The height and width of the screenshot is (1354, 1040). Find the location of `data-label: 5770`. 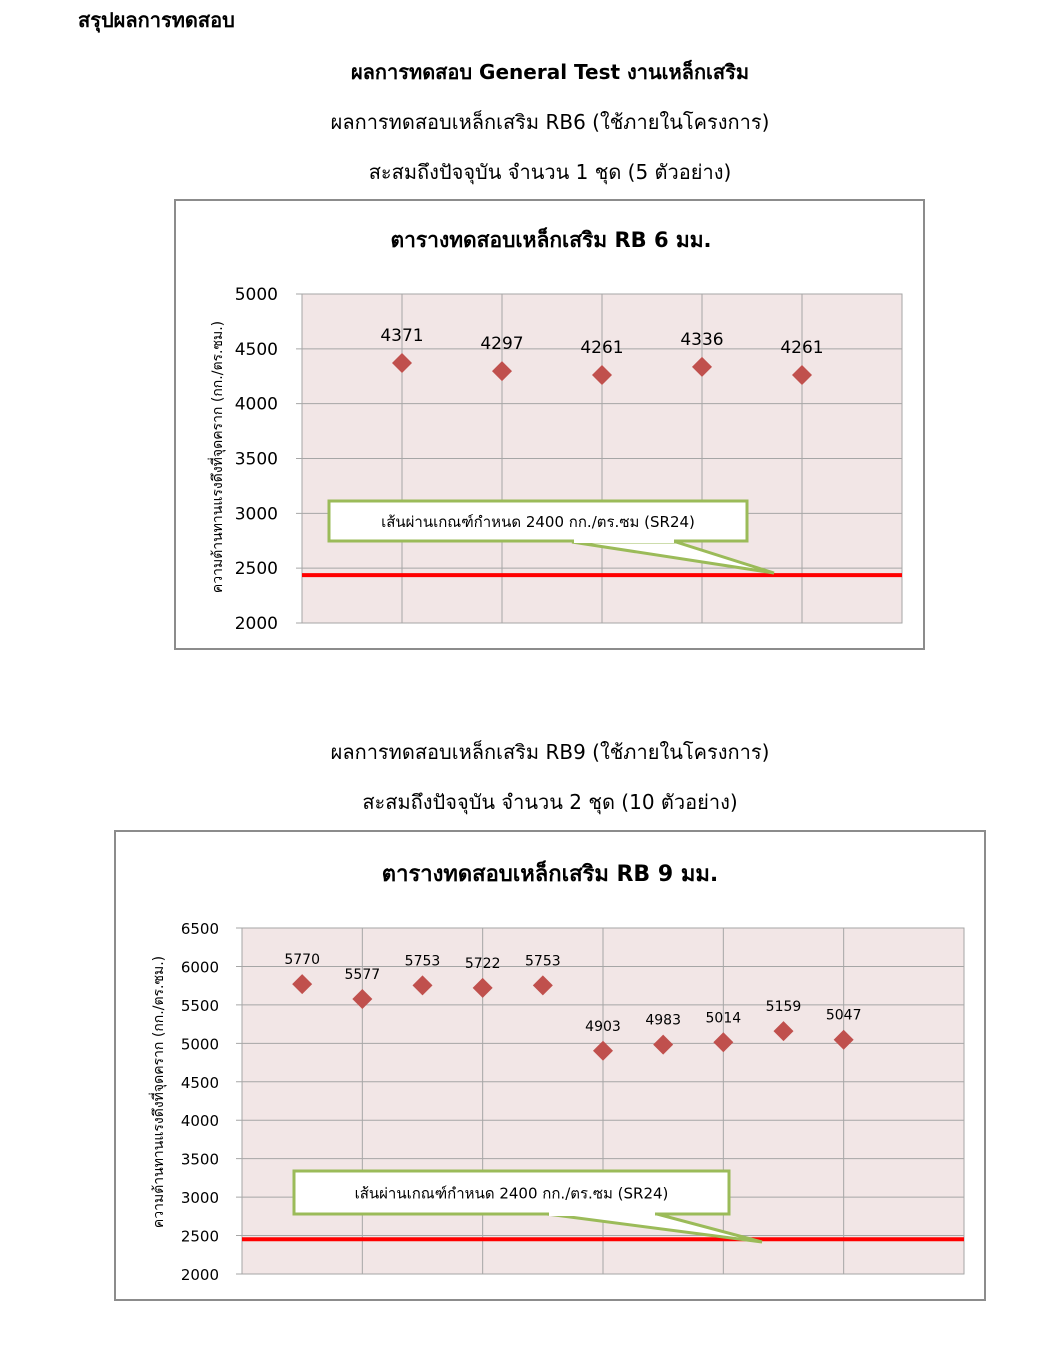

data-label: 5770 is located at coordinates (302, 960).